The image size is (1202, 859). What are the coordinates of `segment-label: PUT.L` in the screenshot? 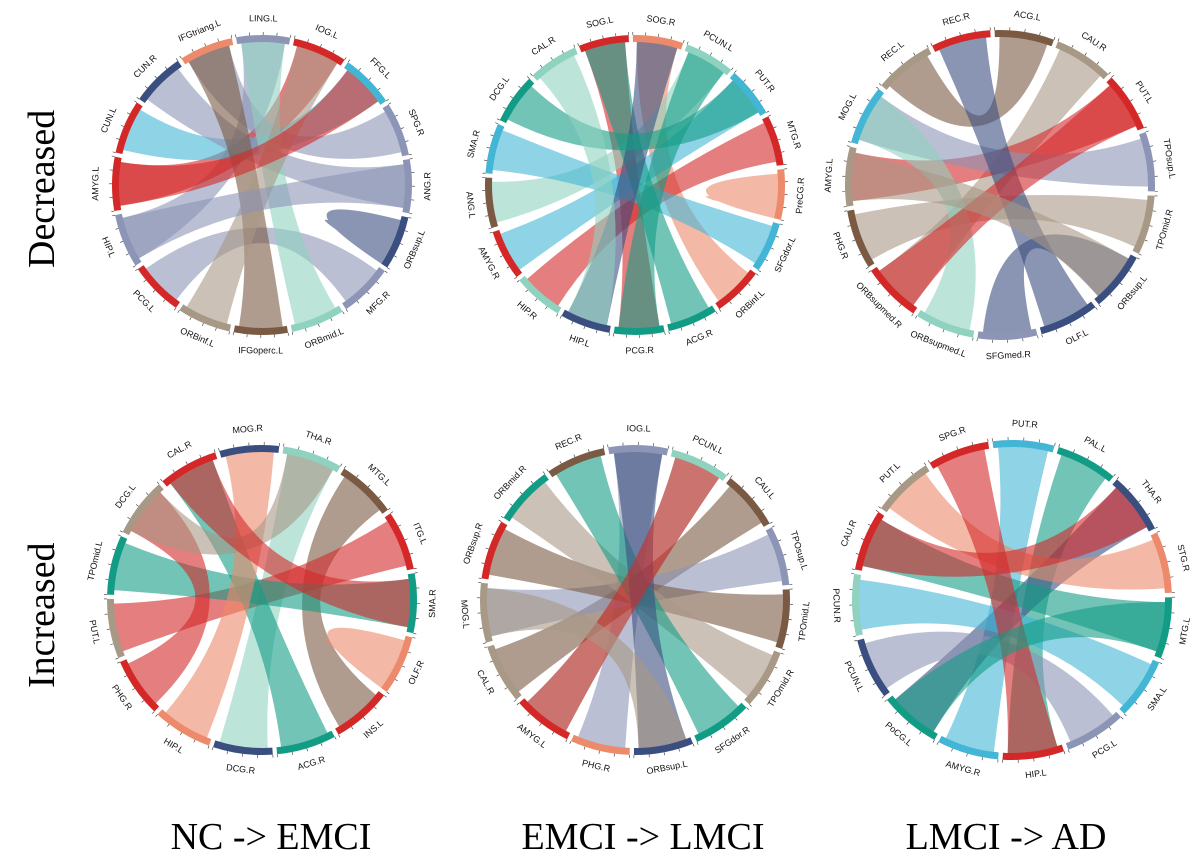 It's located at (1144, 92).